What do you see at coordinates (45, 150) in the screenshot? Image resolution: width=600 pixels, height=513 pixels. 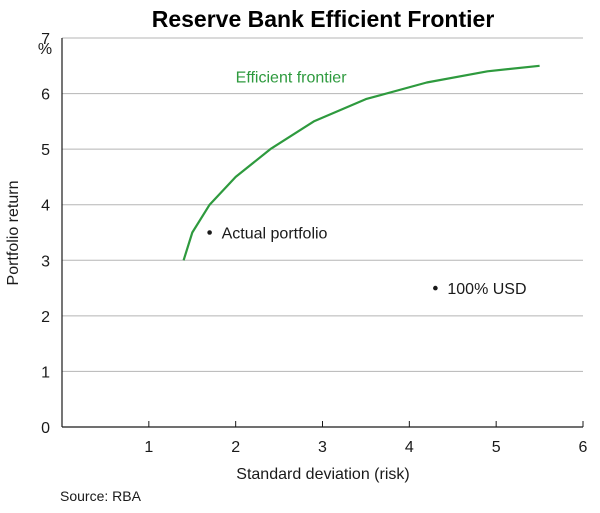 I see `y-tick-label: 5` at bounding box center [45, 150].